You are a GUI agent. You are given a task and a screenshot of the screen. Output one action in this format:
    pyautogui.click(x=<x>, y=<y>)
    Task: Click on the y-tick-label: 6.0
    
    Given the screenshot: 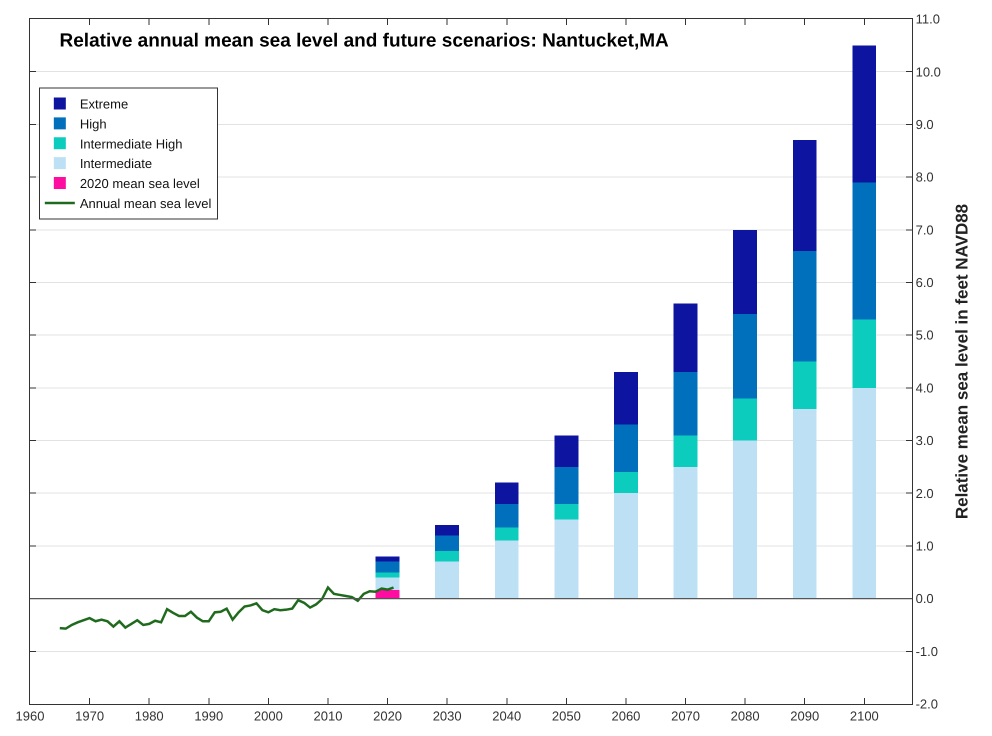 What is the action you would take?
    pyautogui.click(x=925, y=282)
    